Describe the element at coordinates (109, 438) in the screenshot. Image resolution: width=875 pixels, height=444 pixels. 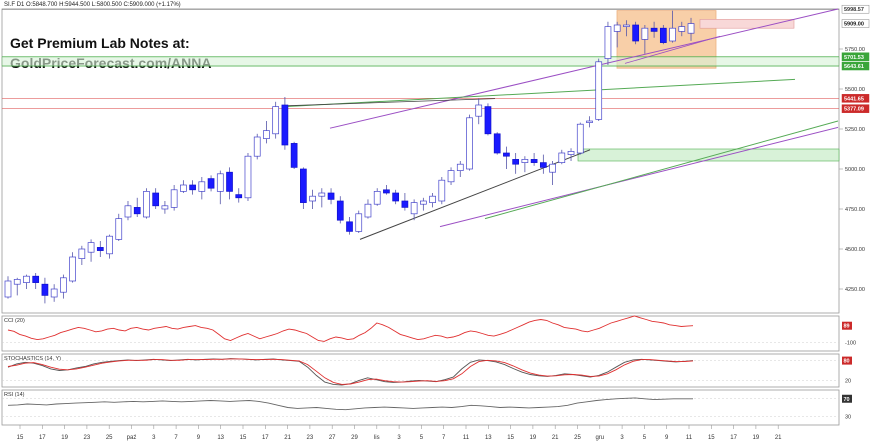
I see `x-tick-label: 25` at that location.